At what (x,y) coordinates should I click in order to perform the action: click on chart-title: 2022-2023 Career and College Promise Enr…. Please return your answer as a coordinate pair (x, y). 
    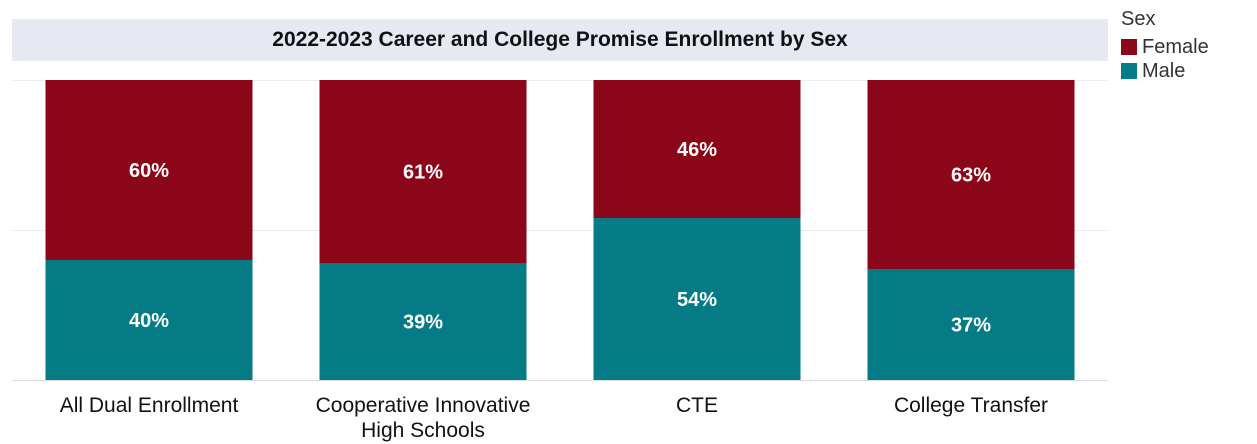
    Looking at the image, I should click on (560, 39).